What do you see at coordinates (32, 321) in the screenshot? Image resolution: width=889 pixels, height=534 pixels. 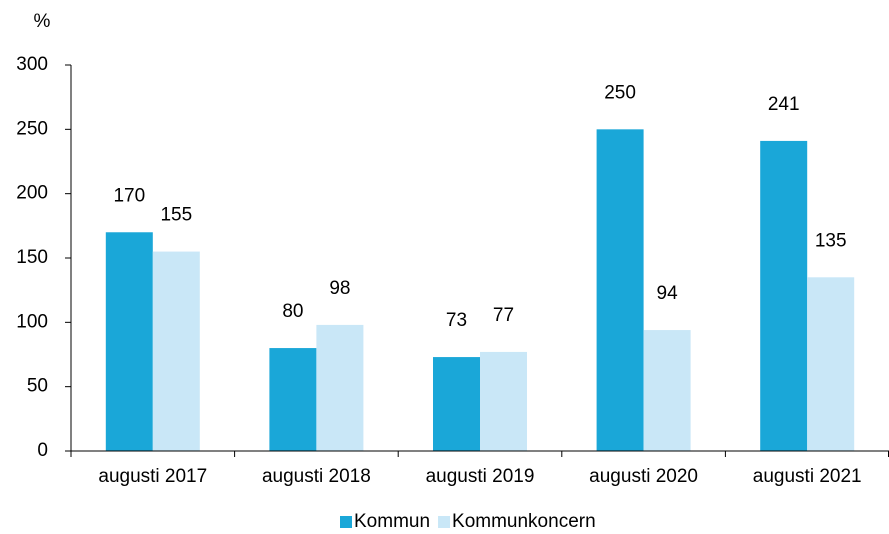 I see `y-tick-label: 100` at bounding box center [32, 321].